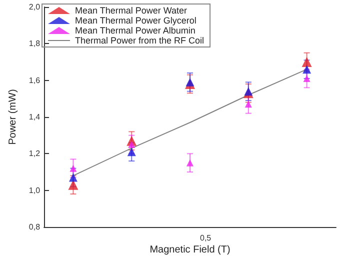 This screenshot has width=355, height=260. What do you see at coordinates (190, 250) in the screenshot?
I see `x-axis-title: Magnetic Field (T)` at bounding box center [190, 250].